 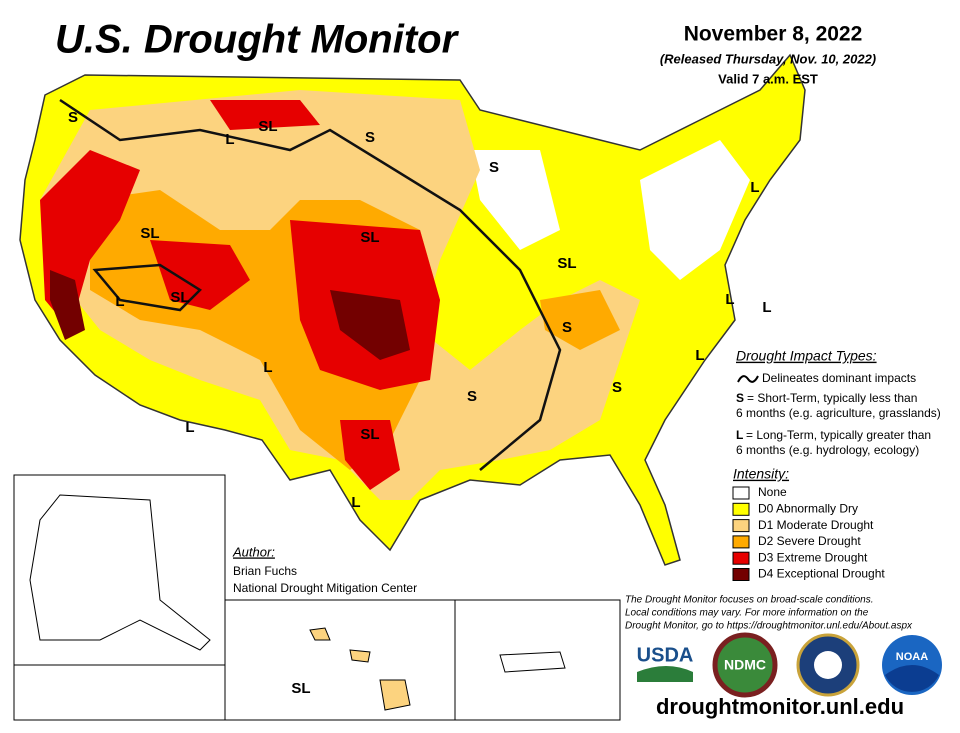 What do you see at coordinates (838, 435) in the screenshot?
I see `long-text: = Long-Term, typically greater than` at bounding box center [838, 435].